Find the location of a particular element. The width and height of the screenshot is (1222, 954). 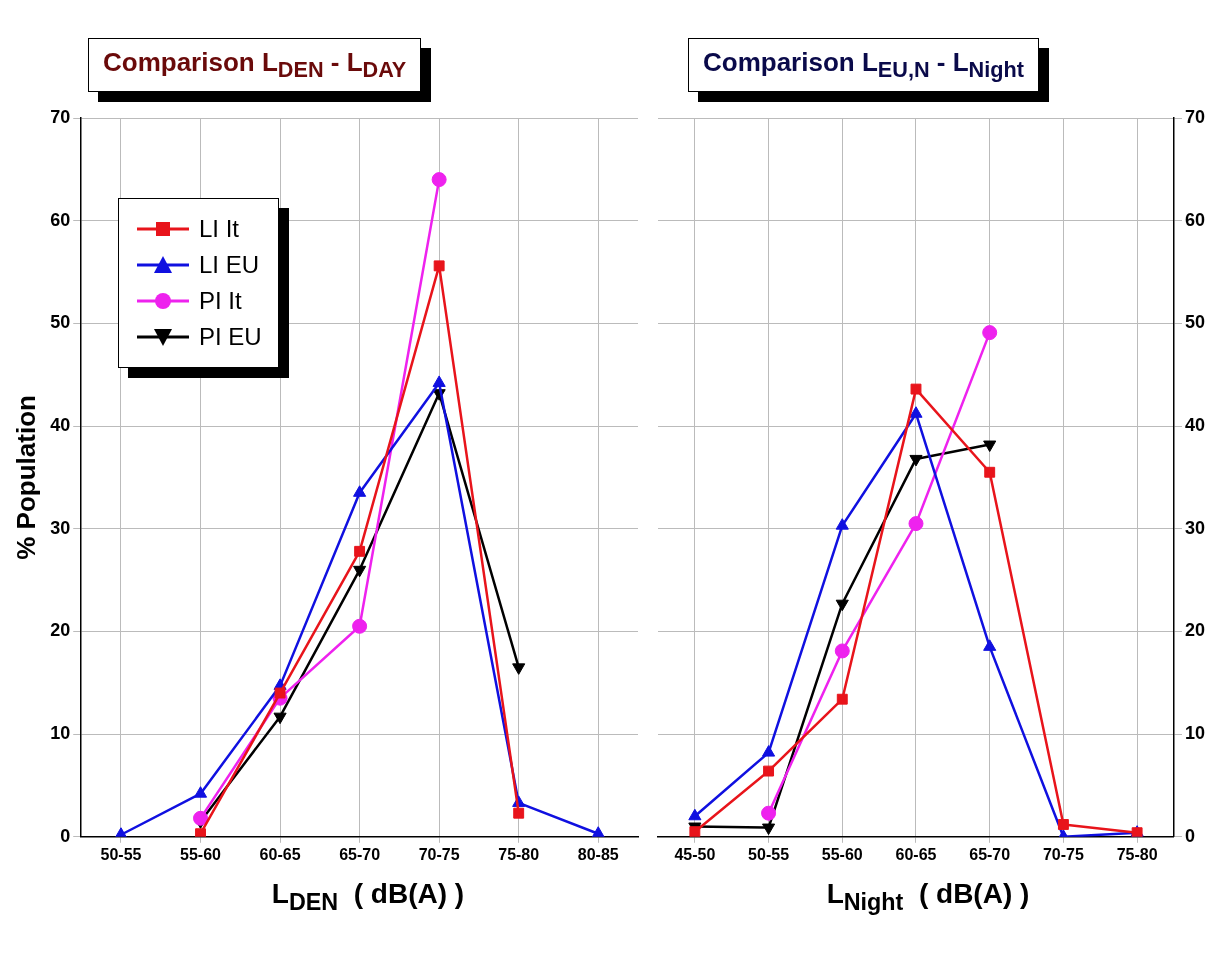

y-axis-title: % Population is located at coordinates (25, 477).